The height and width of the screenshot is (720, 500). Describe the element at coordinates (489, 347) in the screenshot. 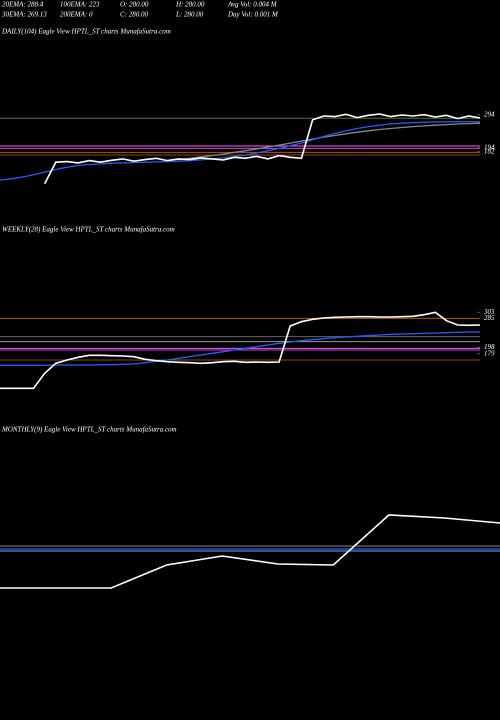

I see `y-tick-label: 198` at that location.